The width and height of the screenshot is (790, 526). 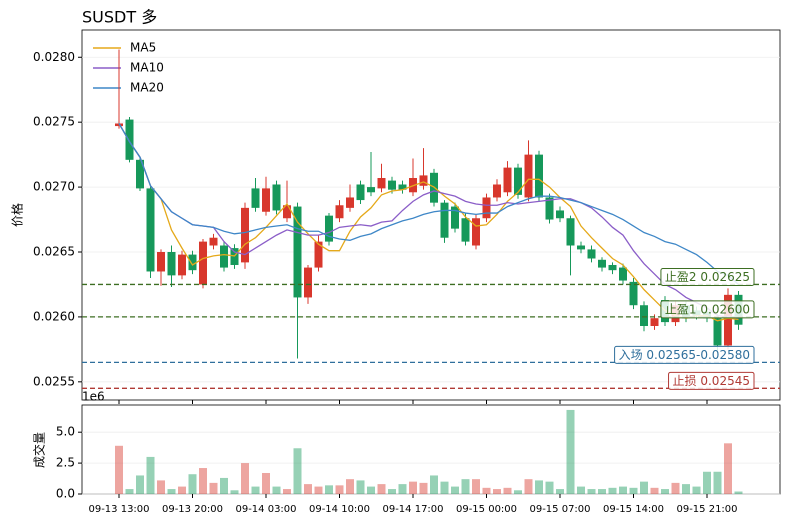 I want to click on level-label-text: 止盈2 0.02625, so click(x=707, y=277).